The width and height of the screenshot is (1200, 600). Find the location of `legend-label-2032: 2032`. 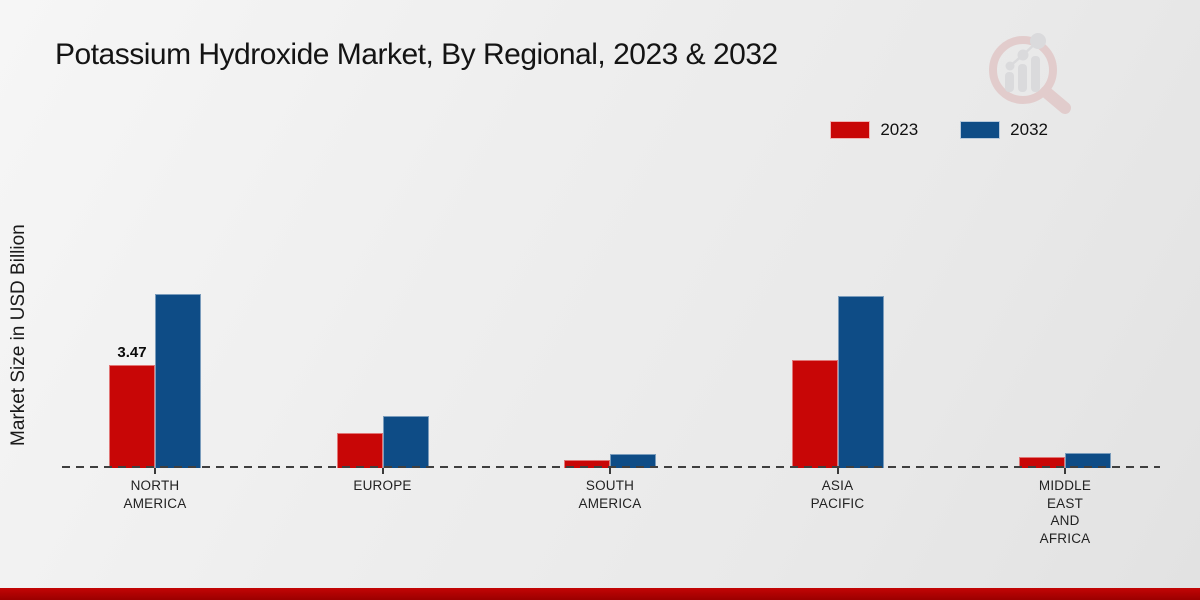

legend-label-2032: 2032 is located at coordinates (1029, 129).